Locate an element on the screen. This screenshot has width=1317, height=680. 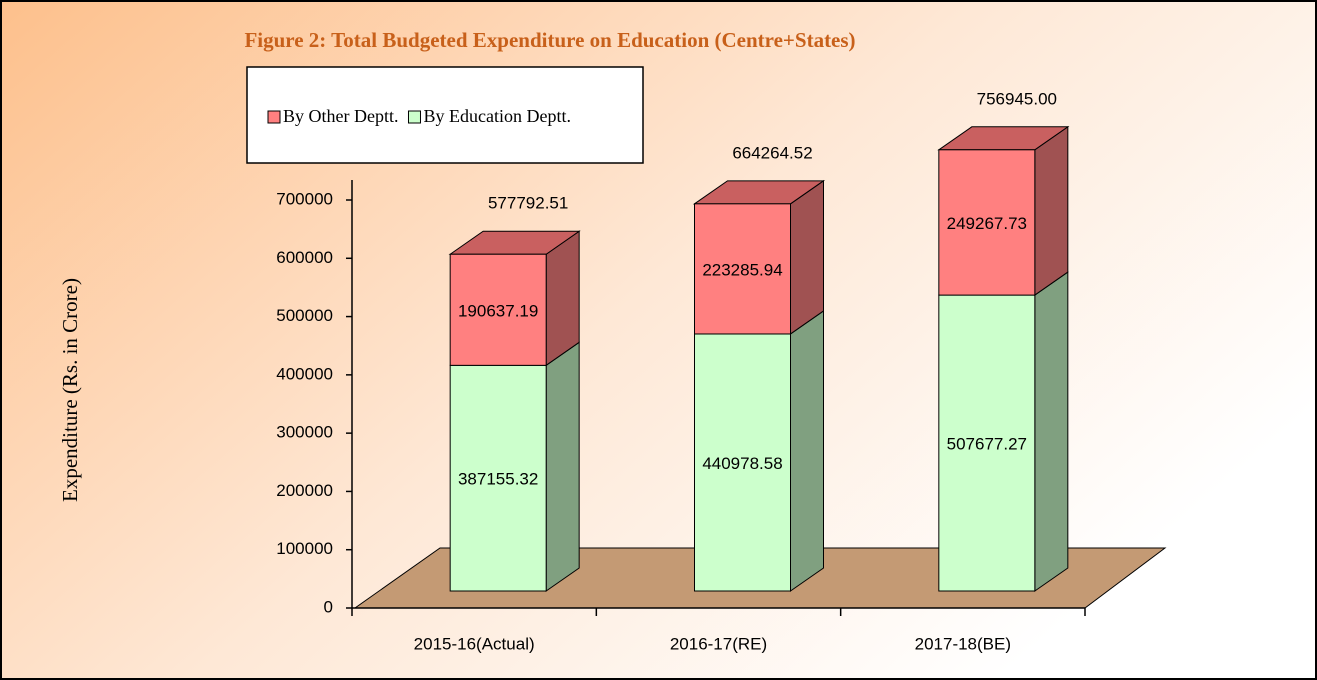
legend-label: By Other Deptt. is located at coordinates (340, 116).